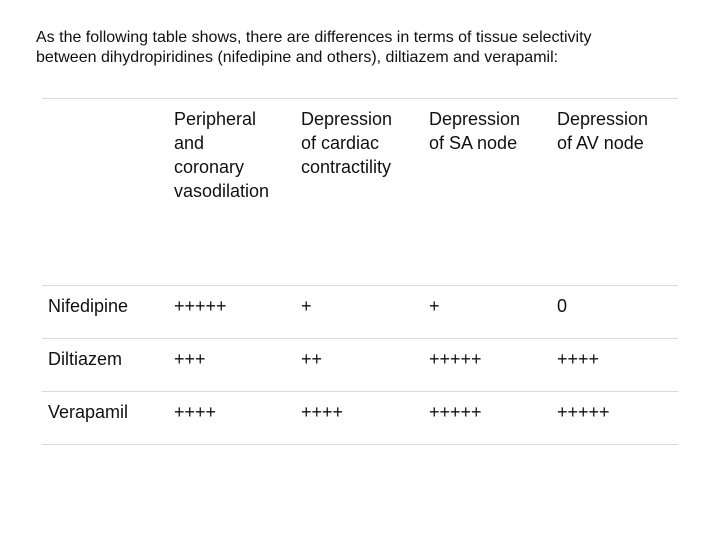  What do you see at coordinates (312, 359) in the screenshot?
I see `value-cell: ++` at bounding box center [312, 359].